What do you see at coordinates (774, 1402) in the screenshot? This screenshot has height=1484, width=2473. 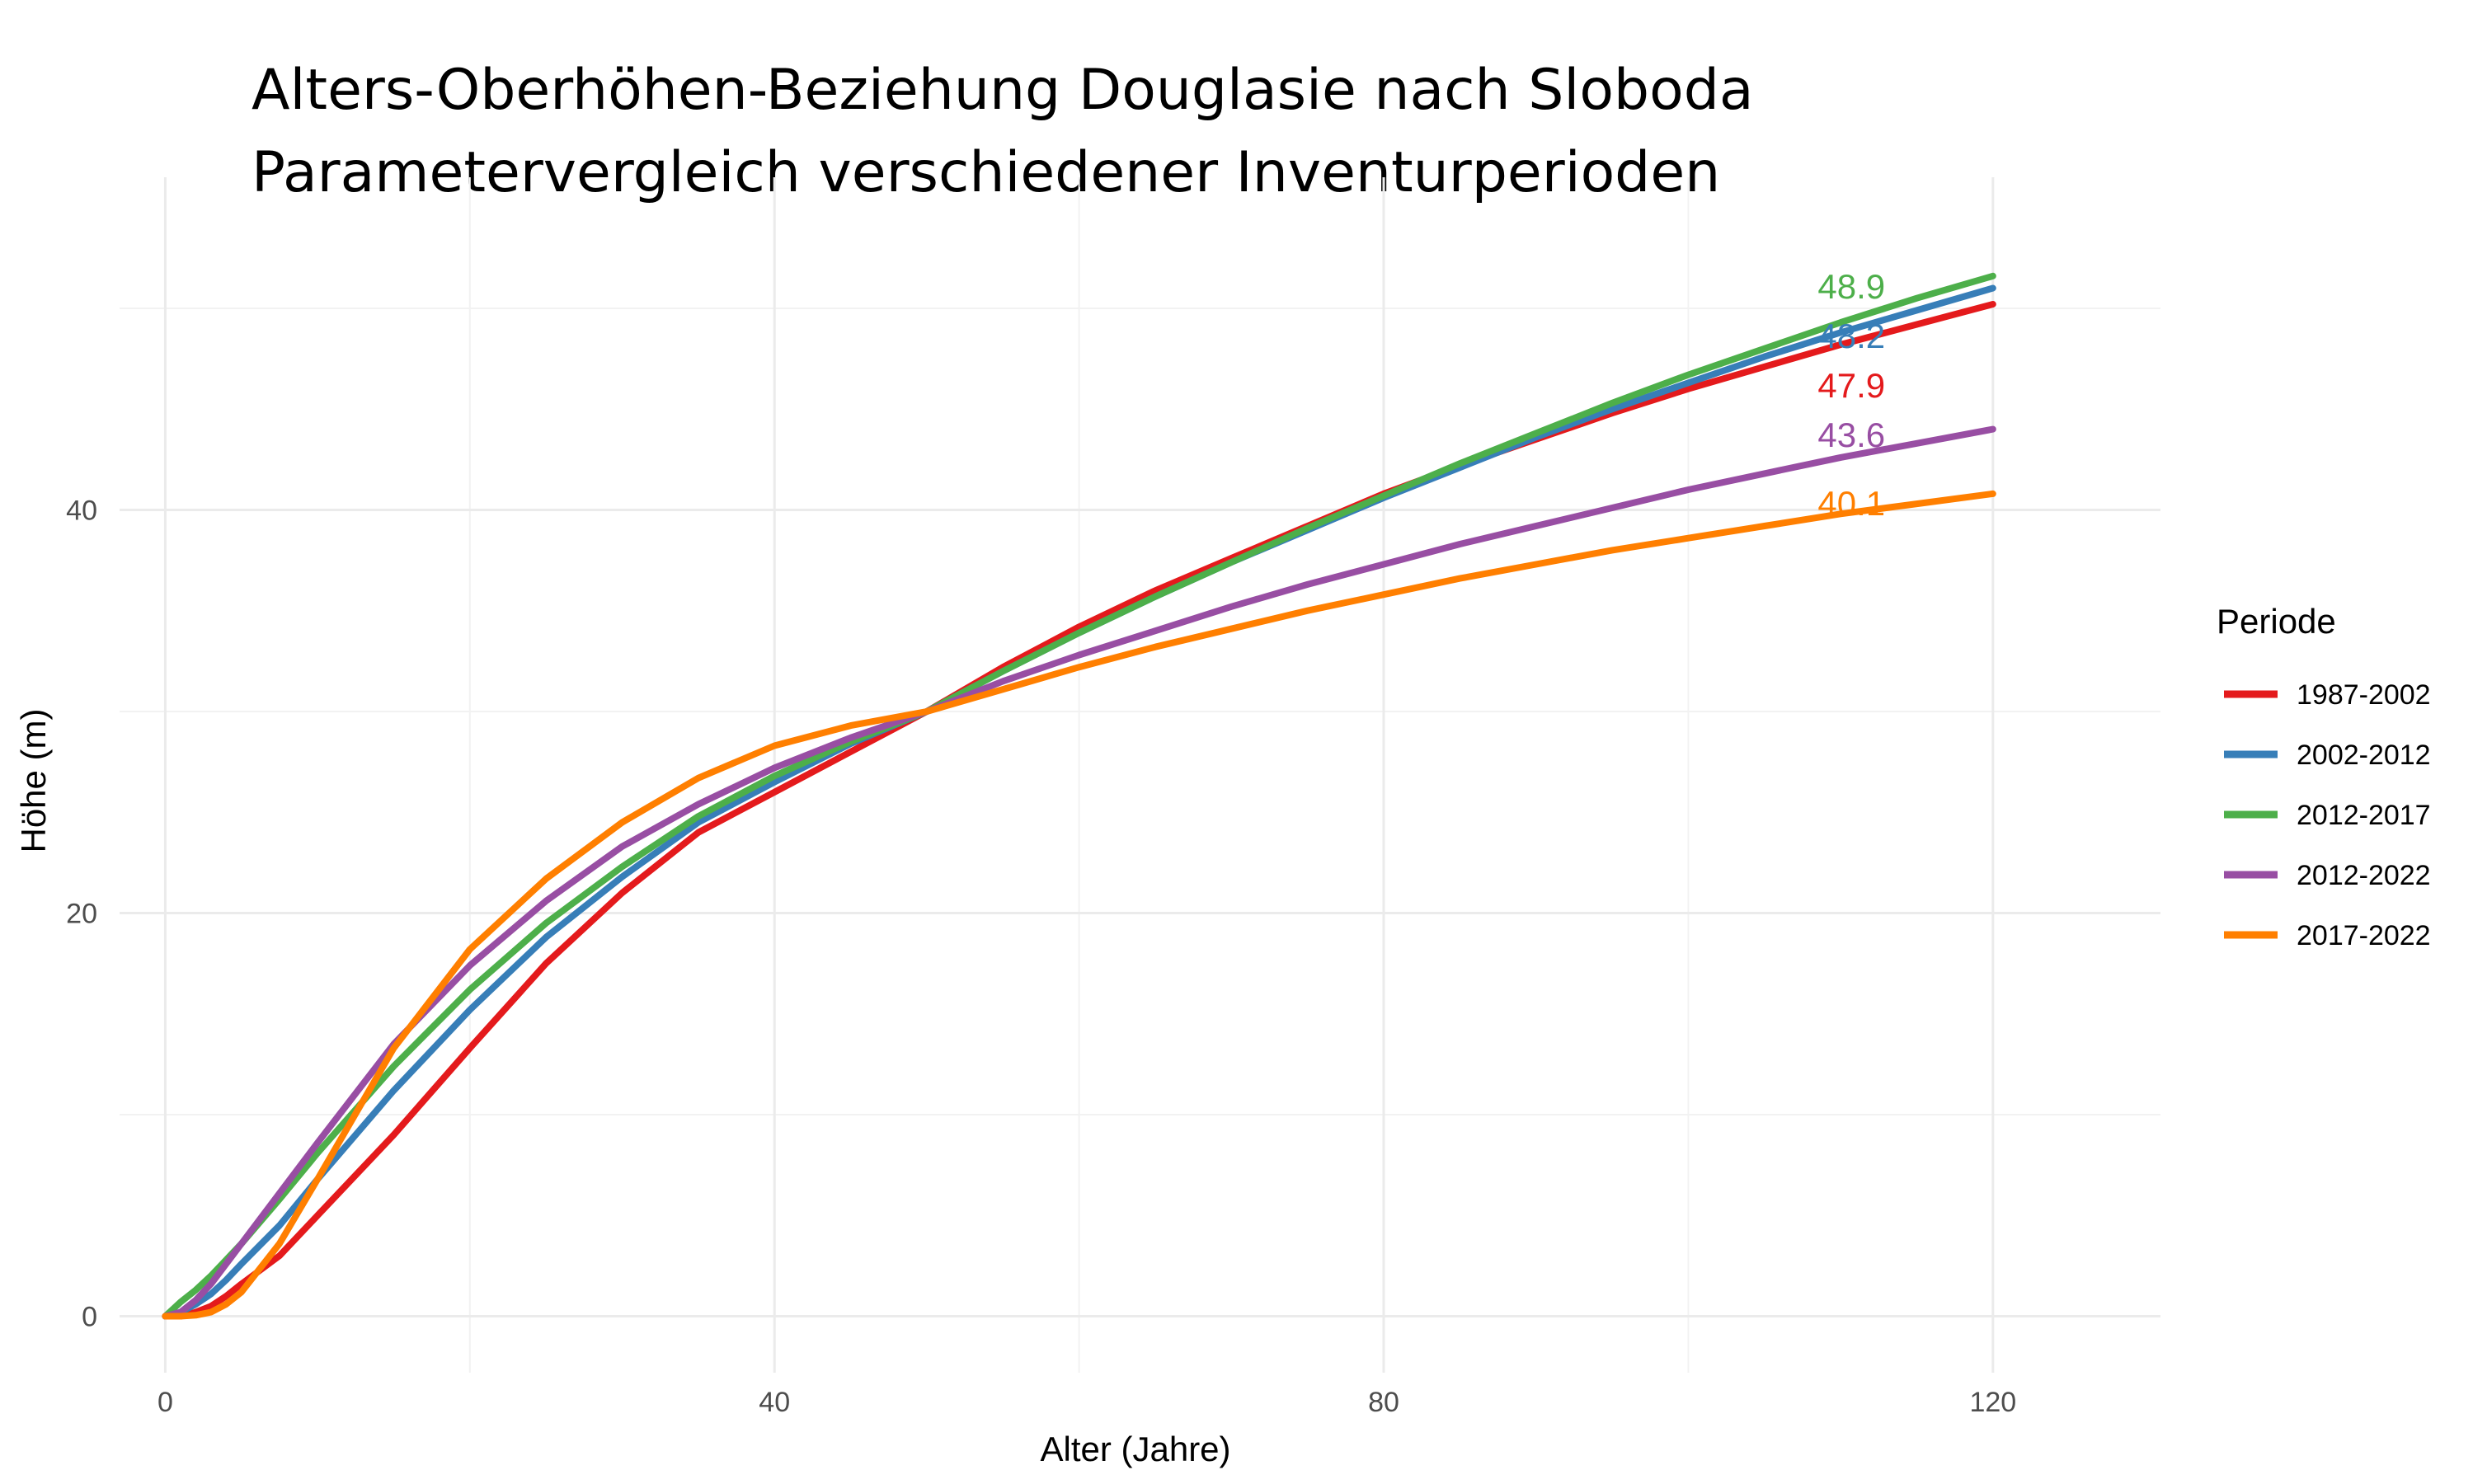 I see `x-tick-label: 40` at bounding box center [774, 1402].